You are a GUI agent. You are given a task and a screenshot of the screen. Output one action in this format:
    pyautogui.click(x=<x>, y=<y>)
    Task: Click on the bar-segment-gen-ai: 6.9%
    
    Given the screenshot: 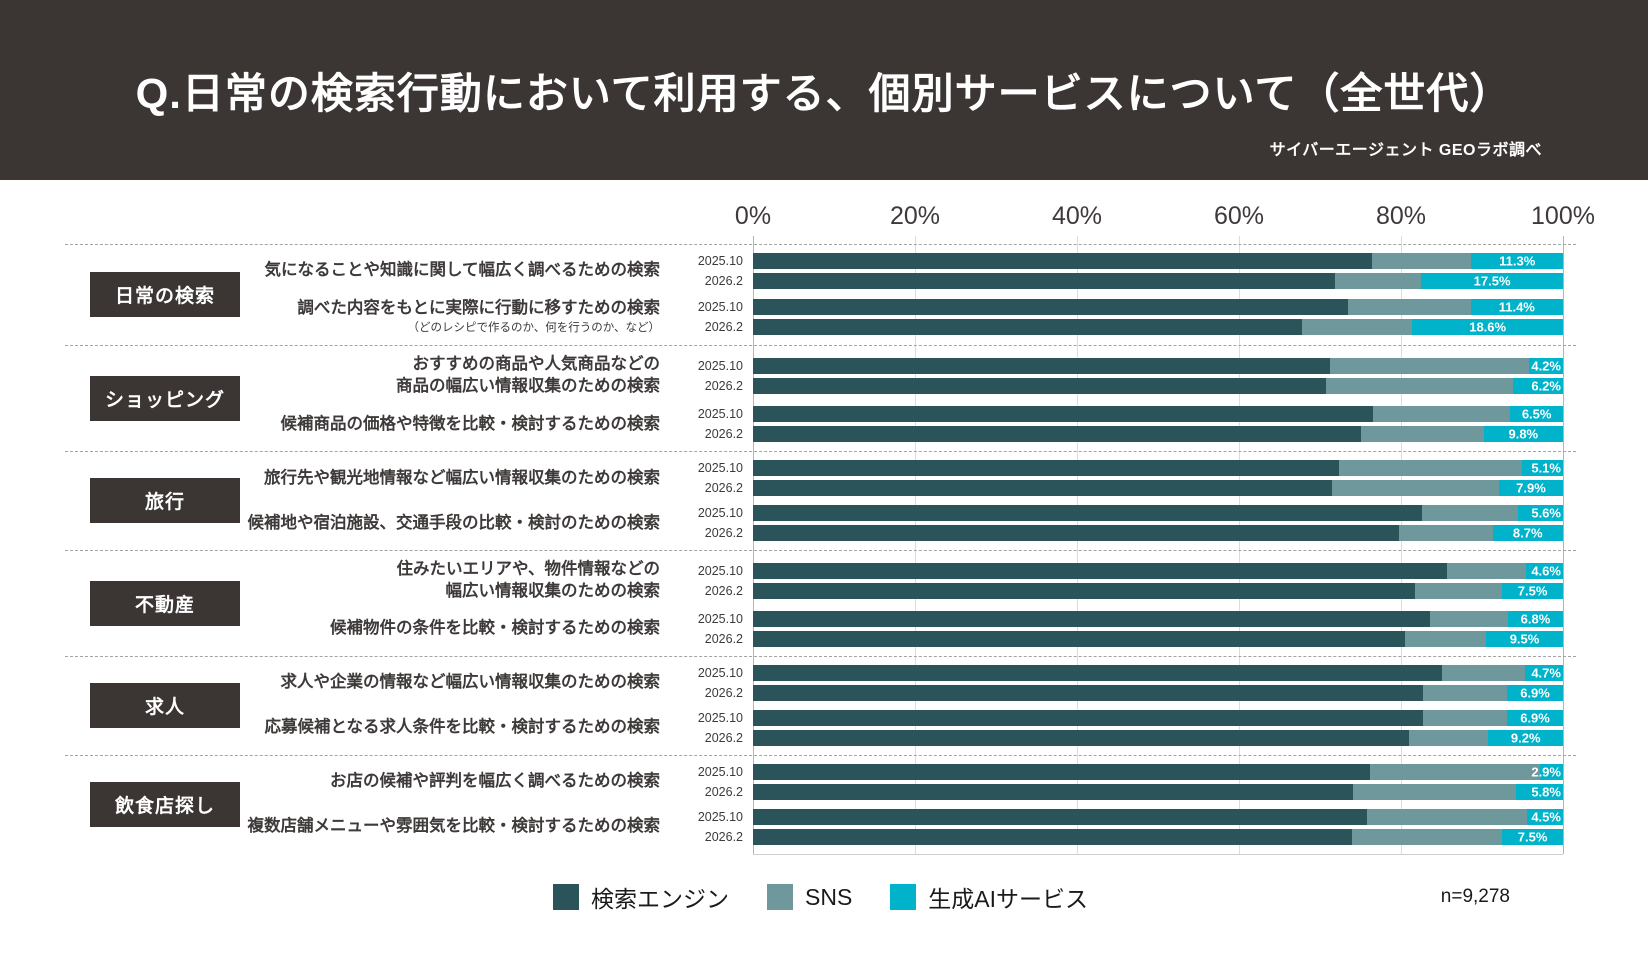 What is the action you would take?
    pyautogui.click(x=1535, y=693)
    